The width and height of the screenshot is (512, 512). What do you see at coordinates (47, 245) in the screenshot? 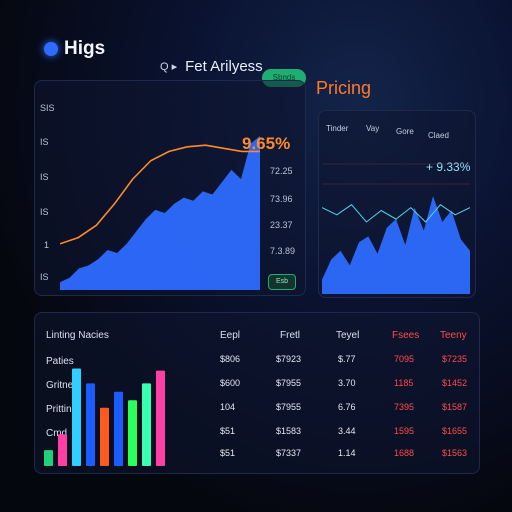
I see `y-tick: 1` at bounding box center [47, 245].